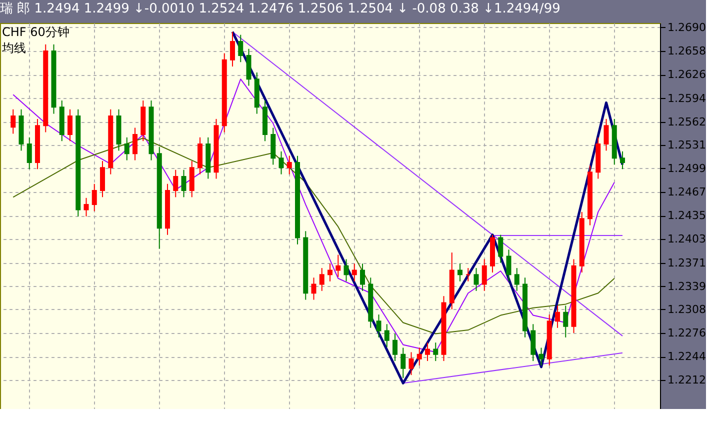 This screenshot has width=719, height=434. What do you see at coordinates (687, 192) in the screenshot?
I see `y-tick-label: 1.2467` at bounding box center [687, 192].